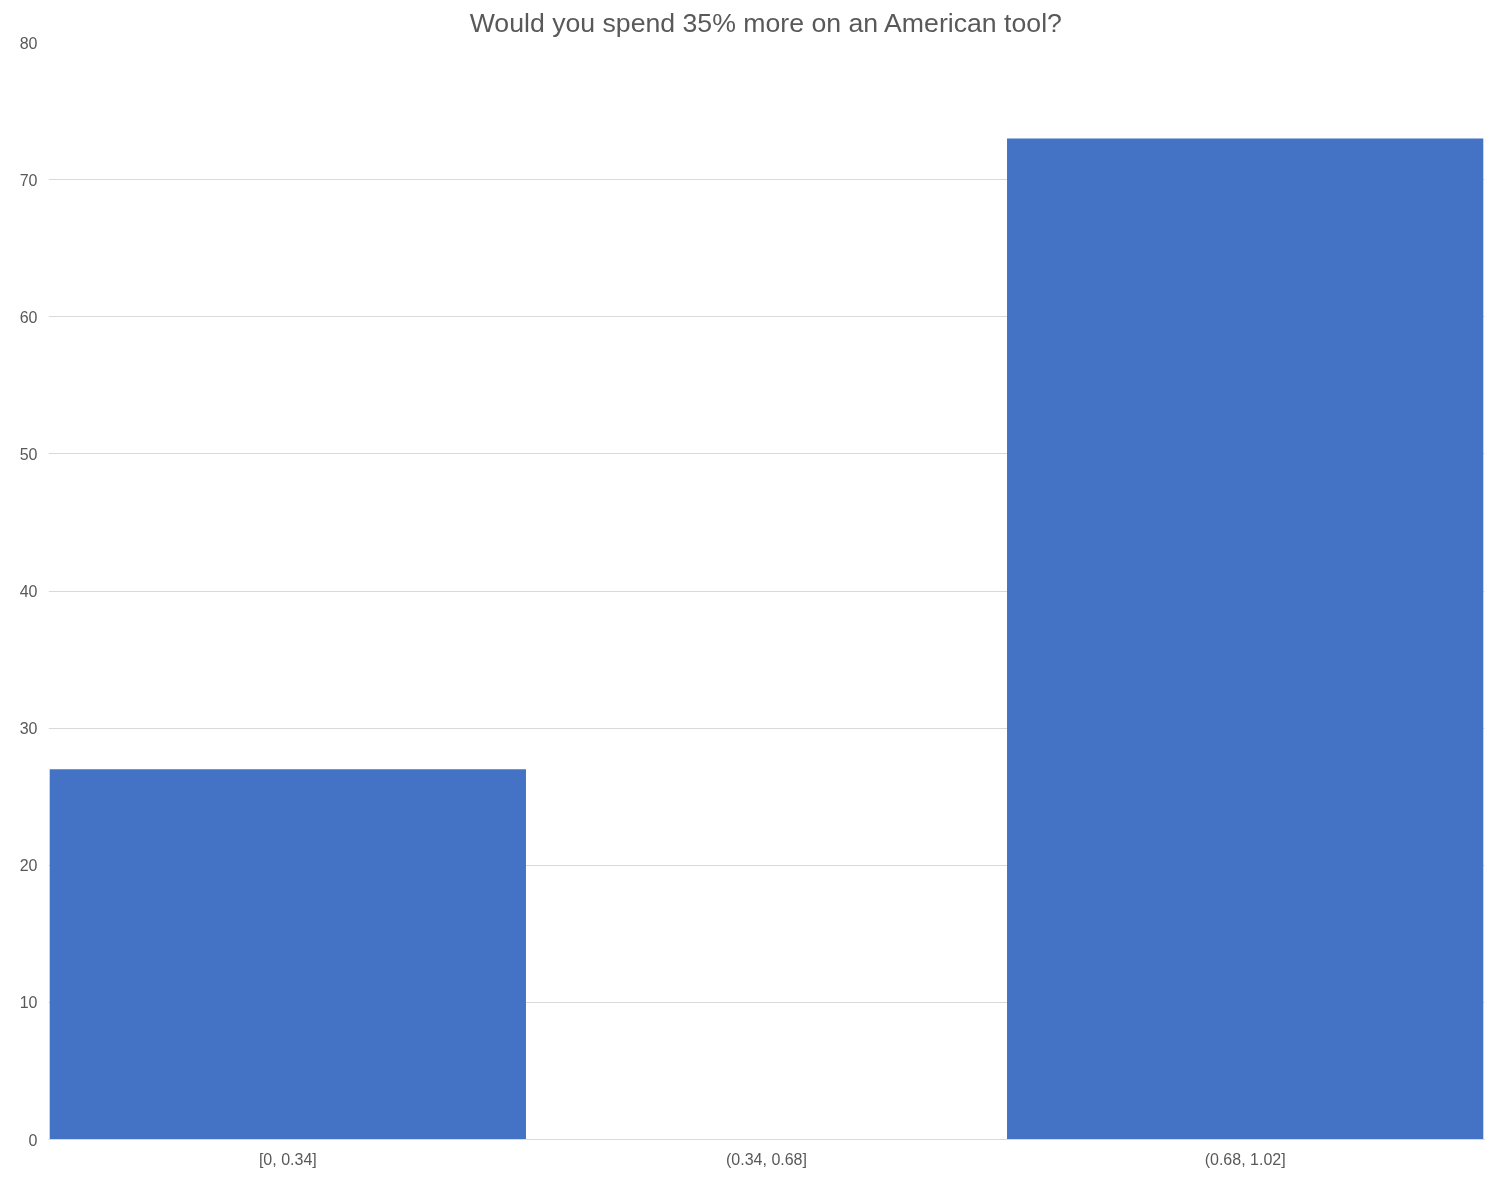 Image resolution: width=1500 pixels, height=1177 pixels. I want to click on x-tick-label: (0.34, 0.68], so click(766, 1159).